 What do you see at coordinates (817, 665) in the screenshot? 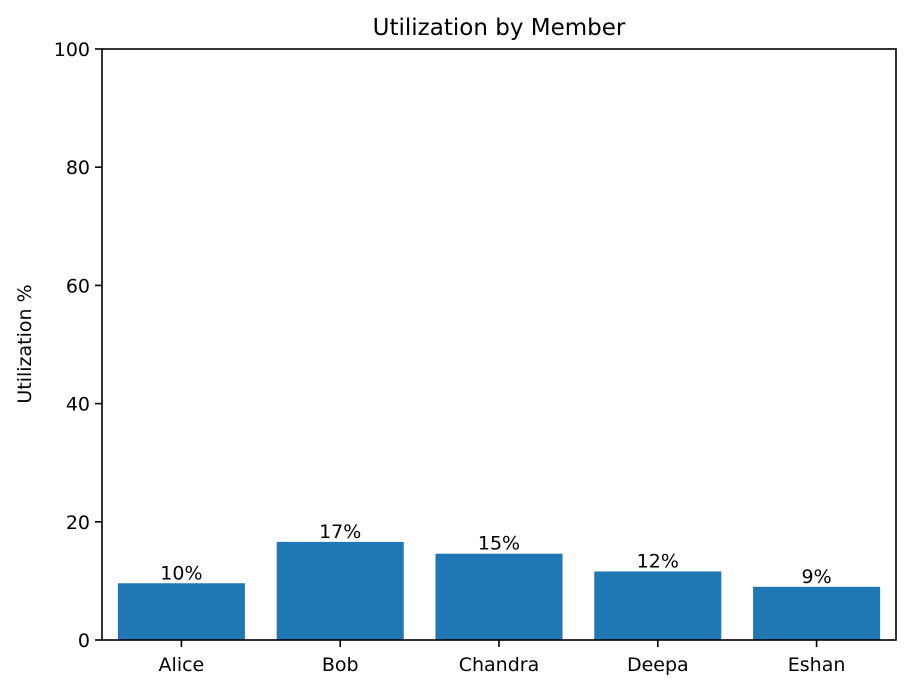
I see `x-tick-label: Eshan` at bounding box center [817, 665].